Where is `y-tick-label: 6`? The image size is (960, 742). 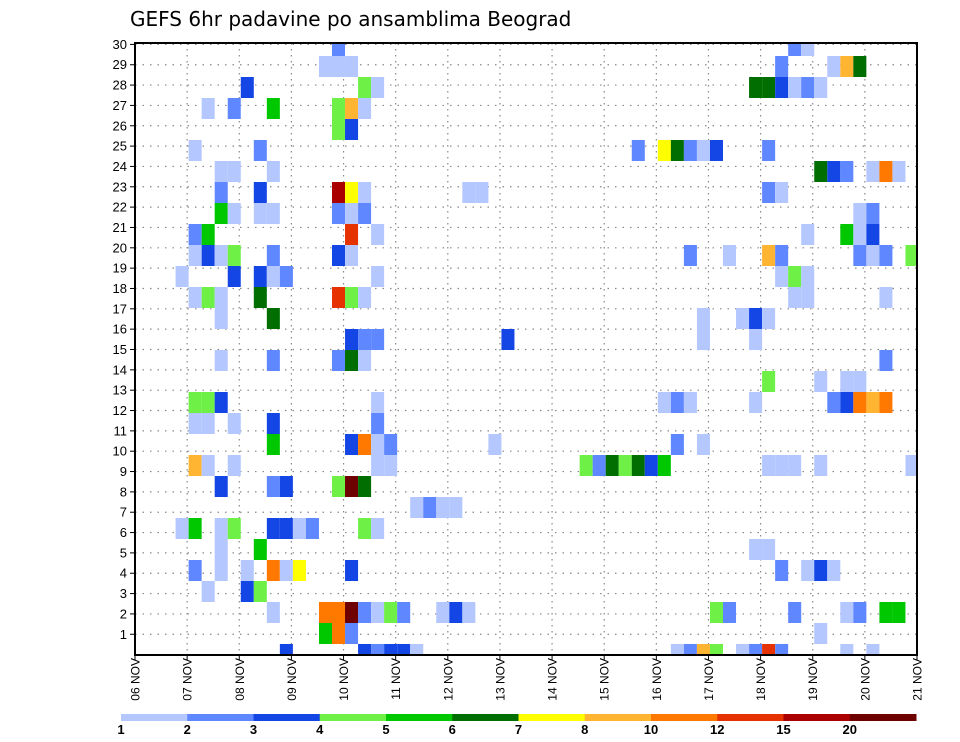 y-tick-label: 6 is located at coordinates (123, 532).